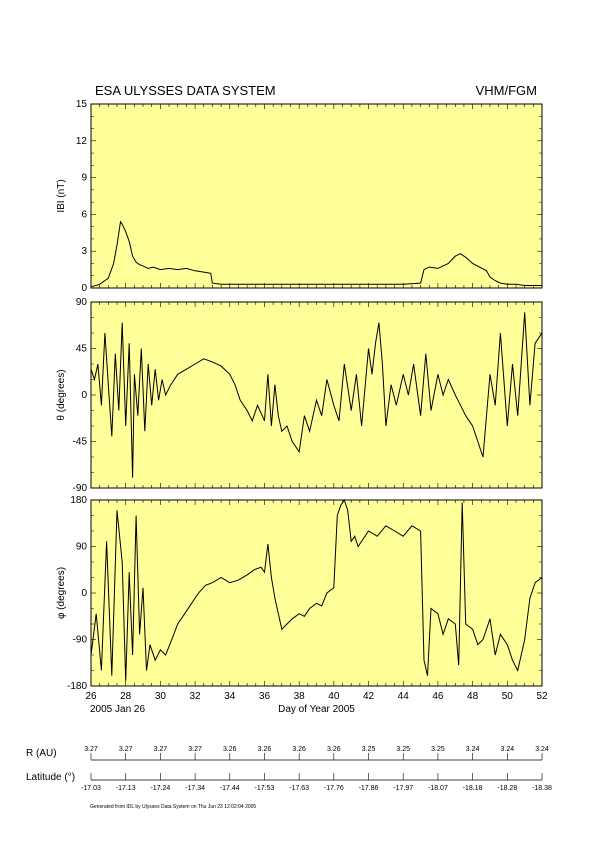  I want to click on ephemeris-lat-value: -17.44, so click(230, 788).